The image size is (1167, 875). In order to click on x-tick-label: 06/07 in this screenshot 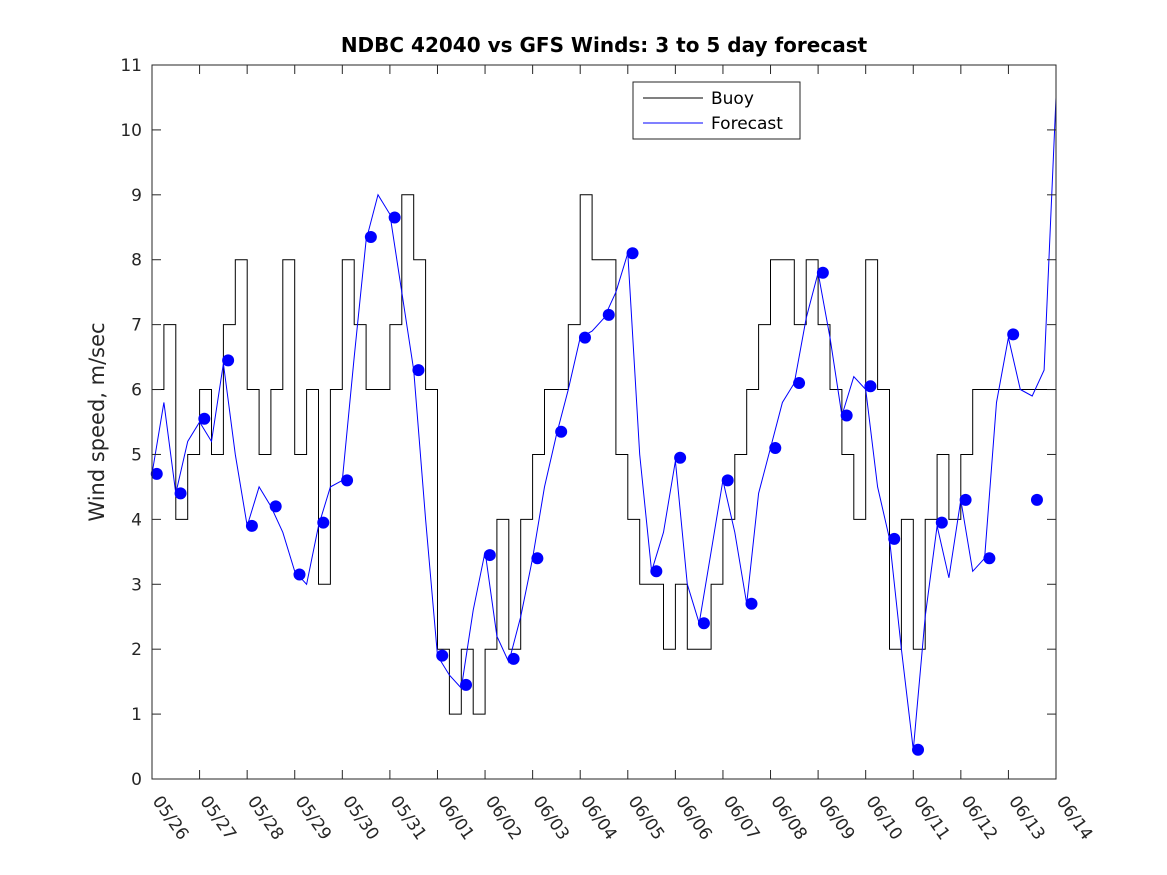, I will do `click(741, 818)`.